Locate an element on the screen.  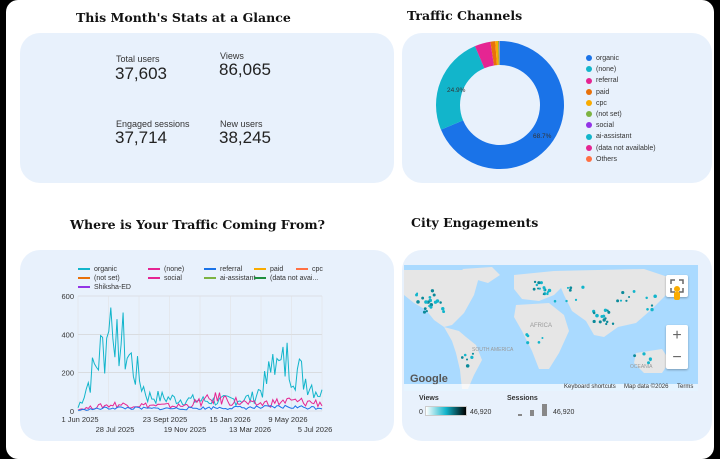
legend-label: ai-assistant is located at coordinates (238, 278).